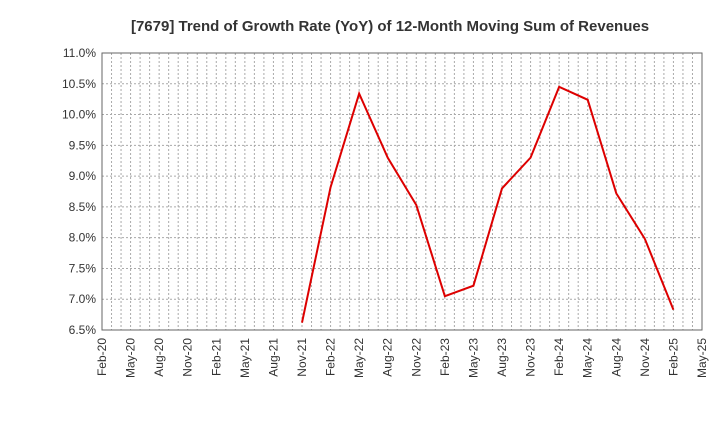 This screenshot has height=445, width=720. Describe the element at coordinates (702, 358) in the screenshot. I see `x-tick-label: May-25` at that location.